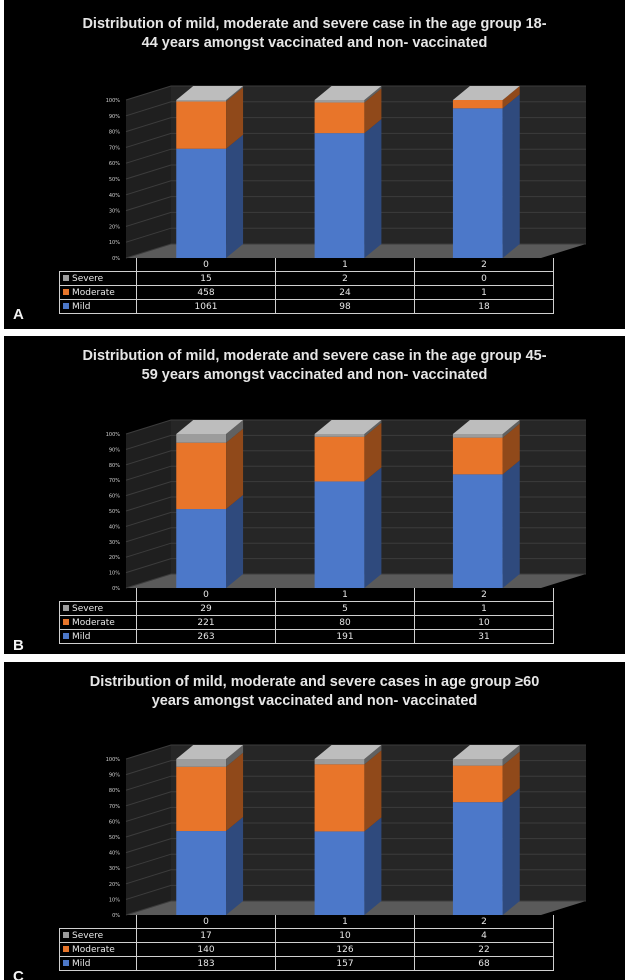  Describe the element at coordinates (66, 278) in the screenshot. I see `severe-swatch-icon` at that location.